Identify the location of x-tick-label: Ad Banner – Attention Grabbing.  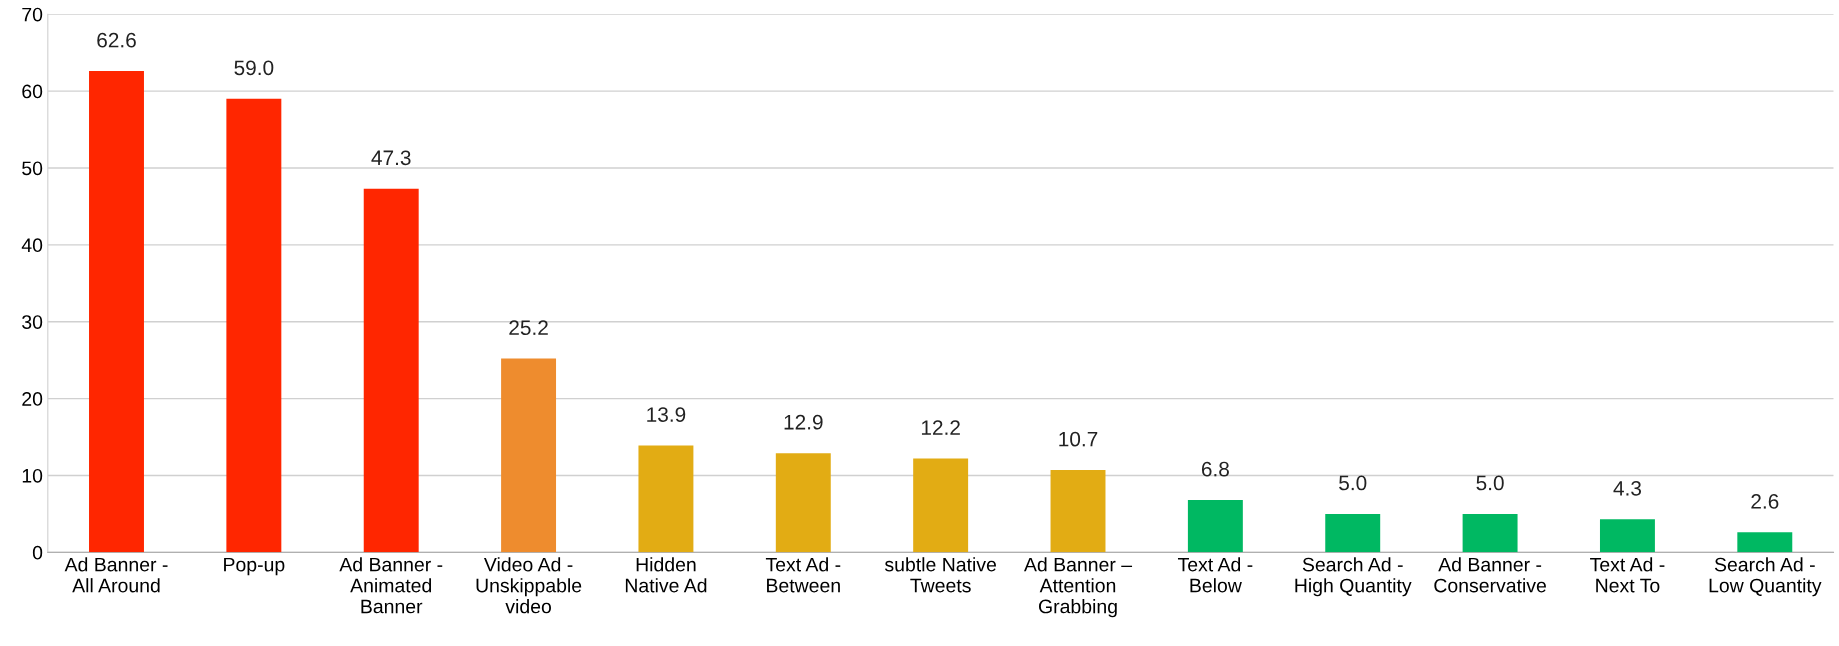
(1078, 587).